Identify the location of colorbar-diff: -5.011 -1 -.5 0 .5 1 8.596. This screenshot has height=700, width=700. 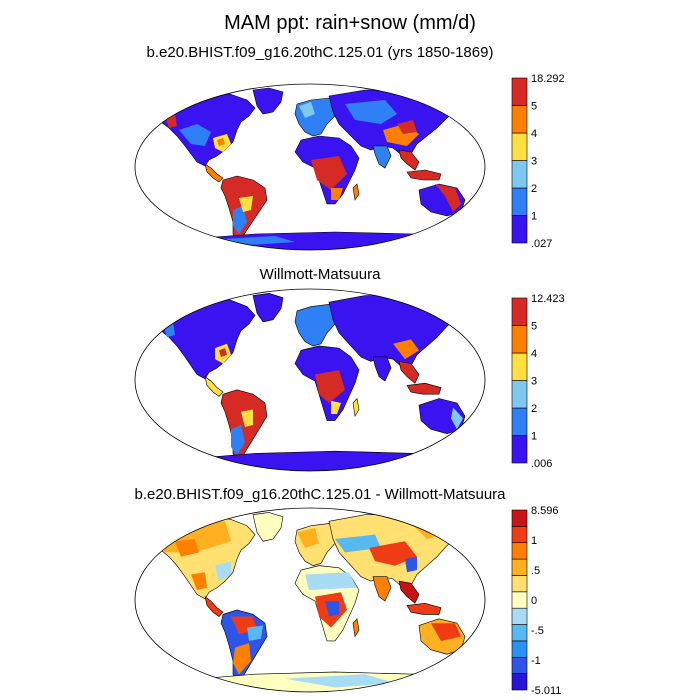
(536, 601).